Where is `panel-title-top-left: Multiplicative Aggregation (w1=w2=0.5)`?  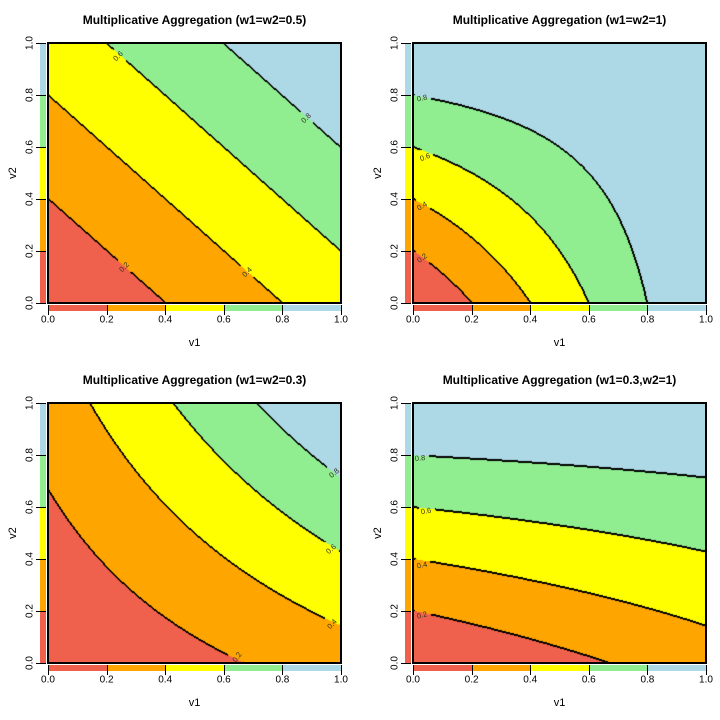 panel-title-top-left: Multiplicative Aggregation (w1=w2=0.5) is located at coordinates (194, 20).